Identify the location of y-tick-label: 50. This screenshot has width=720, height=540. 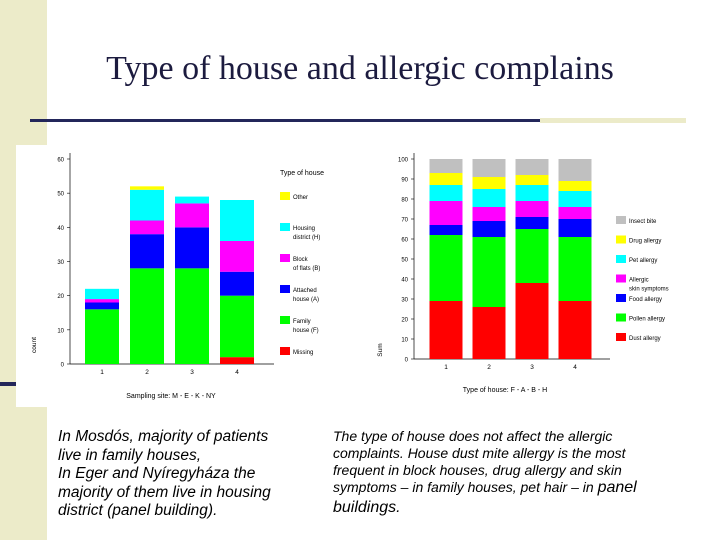
(60, 195).